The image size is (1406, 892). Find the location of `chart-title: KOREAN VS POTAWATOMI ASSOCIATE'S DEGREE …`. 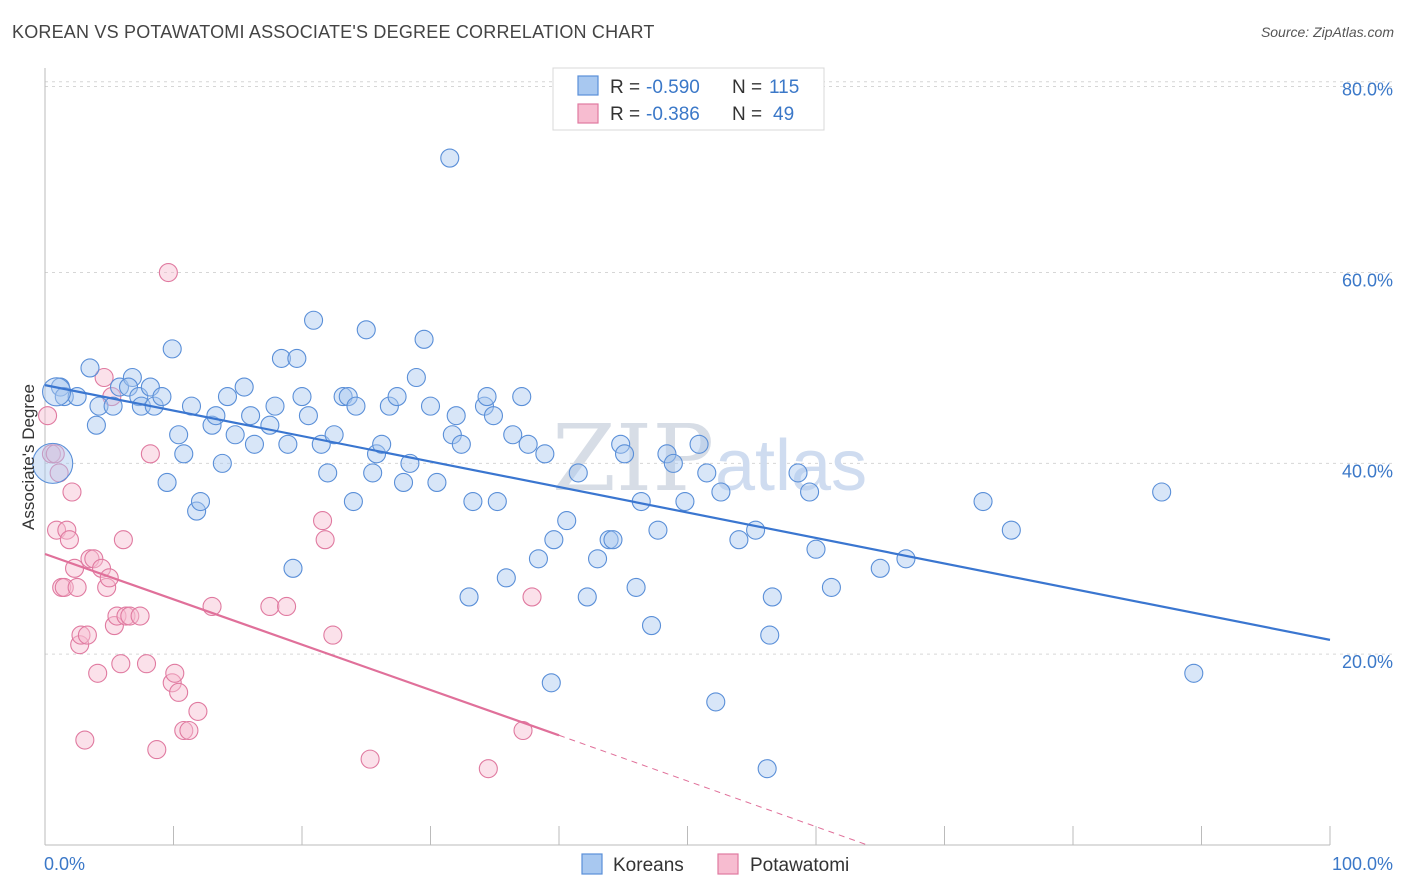

chart-title: KOREAN VS POTAWATOMI ASSOCIATE'S DEGREE … is located at coordinates (333, 32).